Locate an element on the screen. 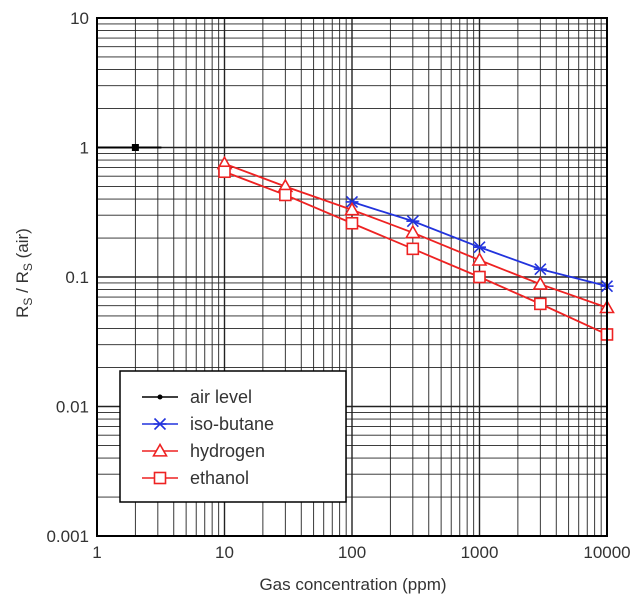  legend-item-ethanol: ethanol is located at coordinates (195, 478).